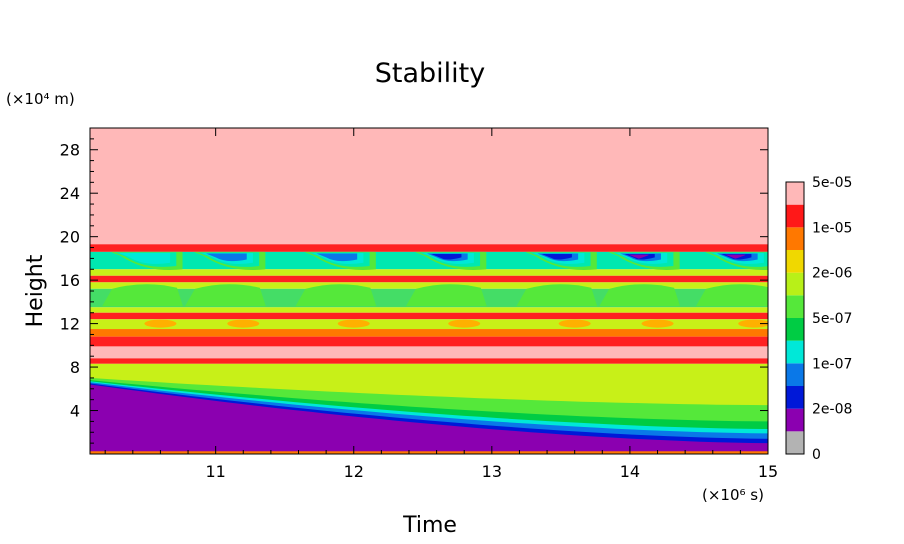  What do you see at coordinates (215, 471) in the screenshot?
I see `x-tick-label: 11` at bounding box center [215, 471].